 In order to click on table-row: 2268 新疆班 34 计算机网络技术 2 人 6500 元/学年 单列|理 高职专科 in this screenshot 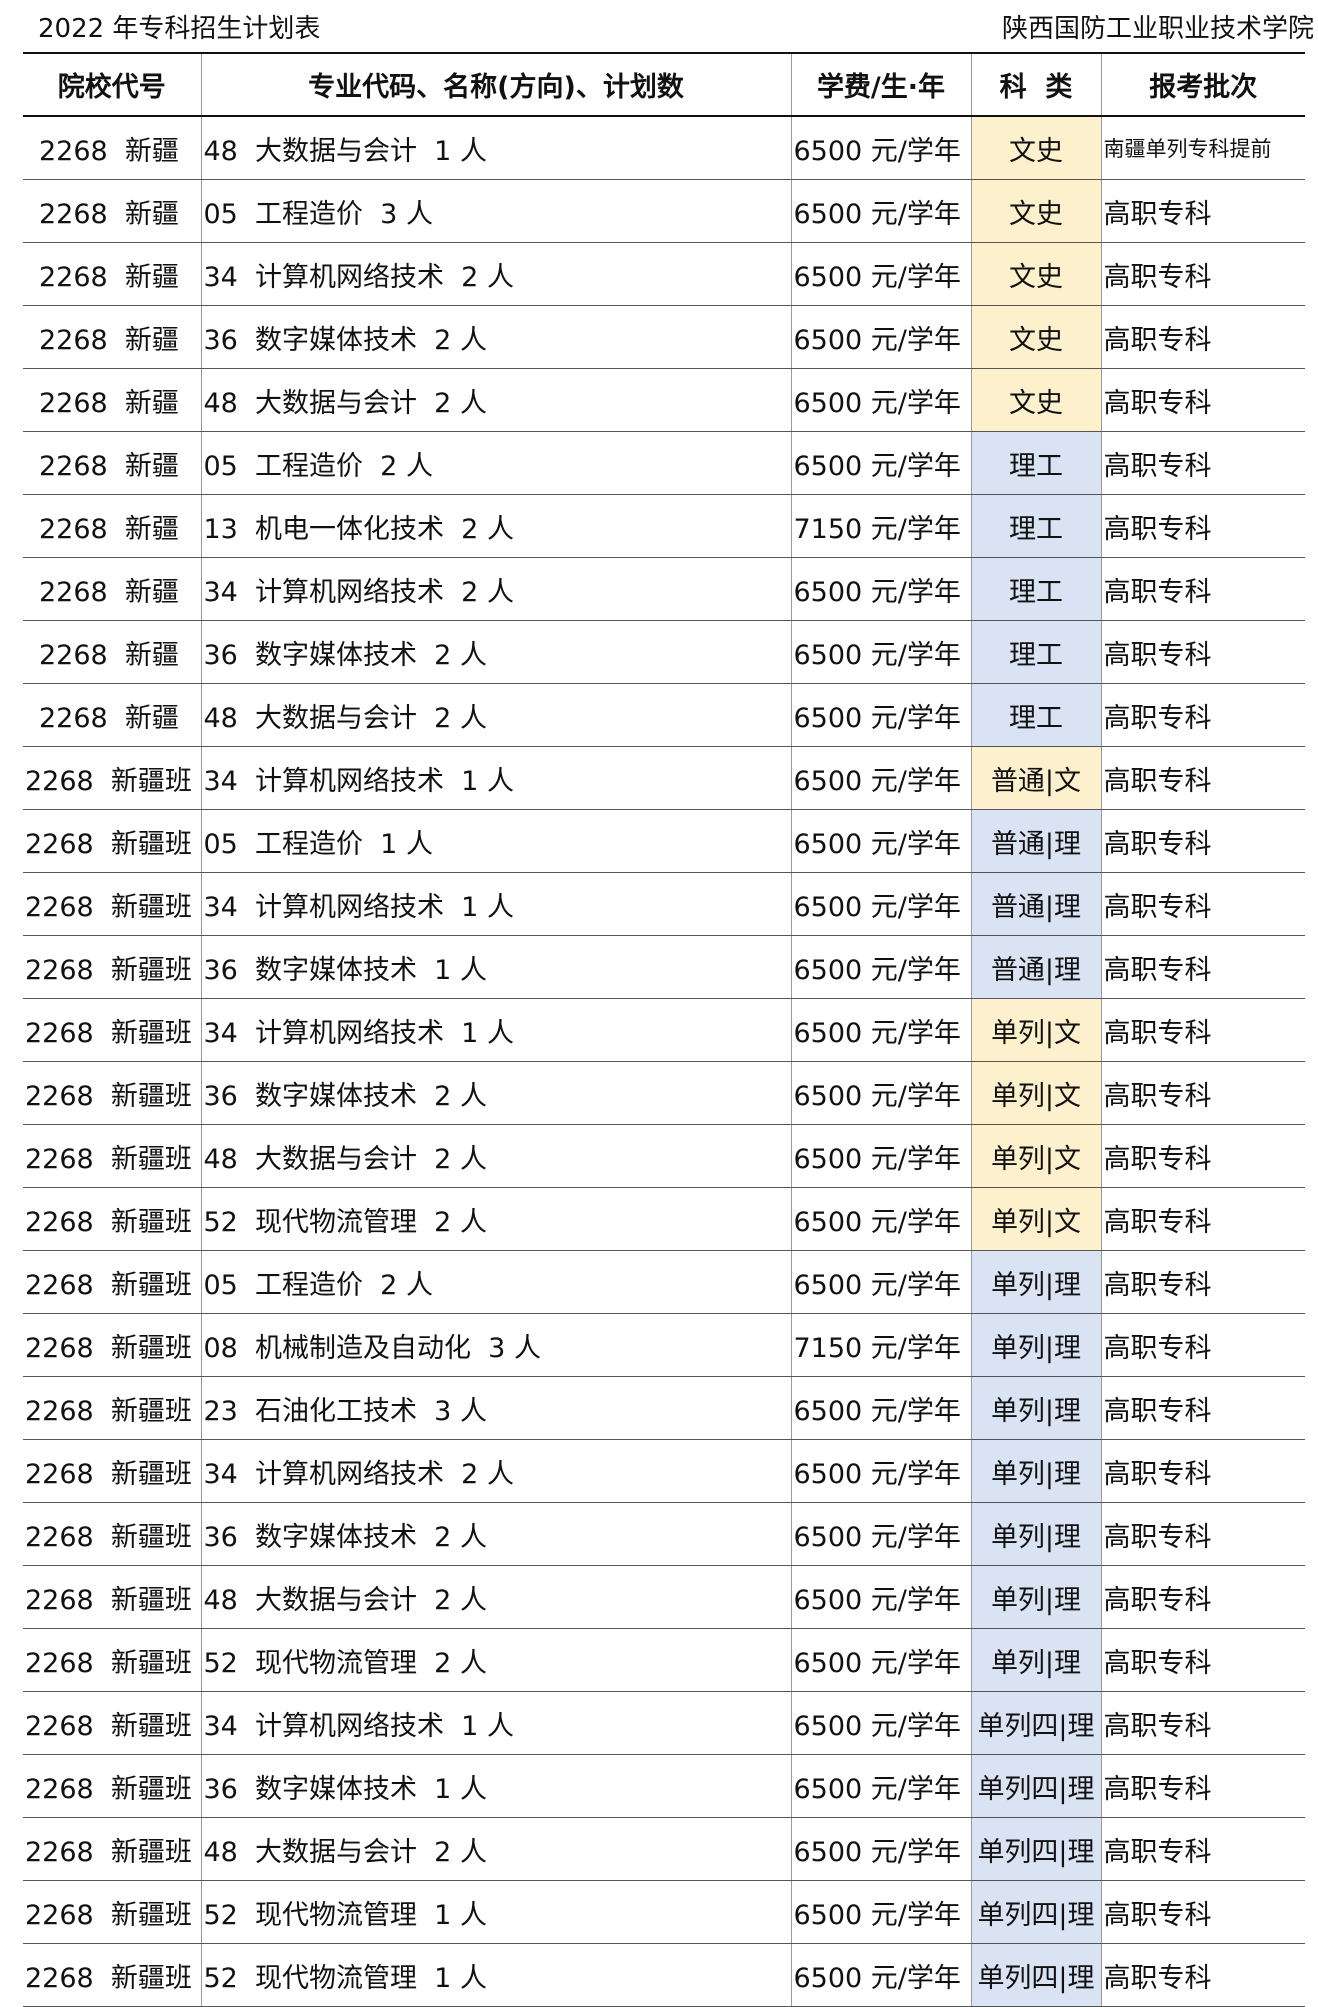, I will do `click(664, 1471)`.